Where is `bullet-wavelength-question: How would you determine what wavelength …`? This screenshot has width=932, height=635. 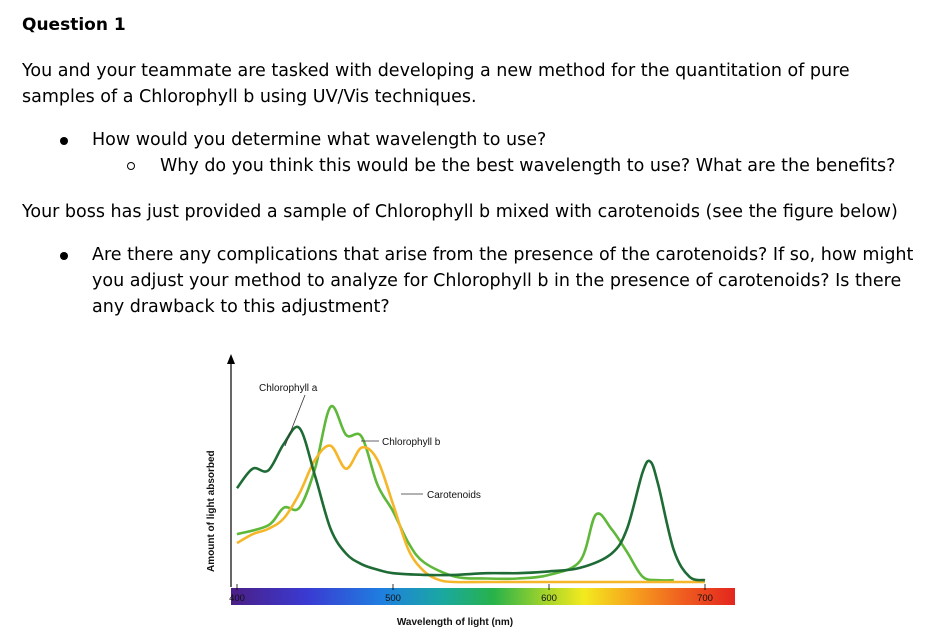
bullet-wavelength-question: How would you determine what wavelength … is located at coordinates (319, 140).